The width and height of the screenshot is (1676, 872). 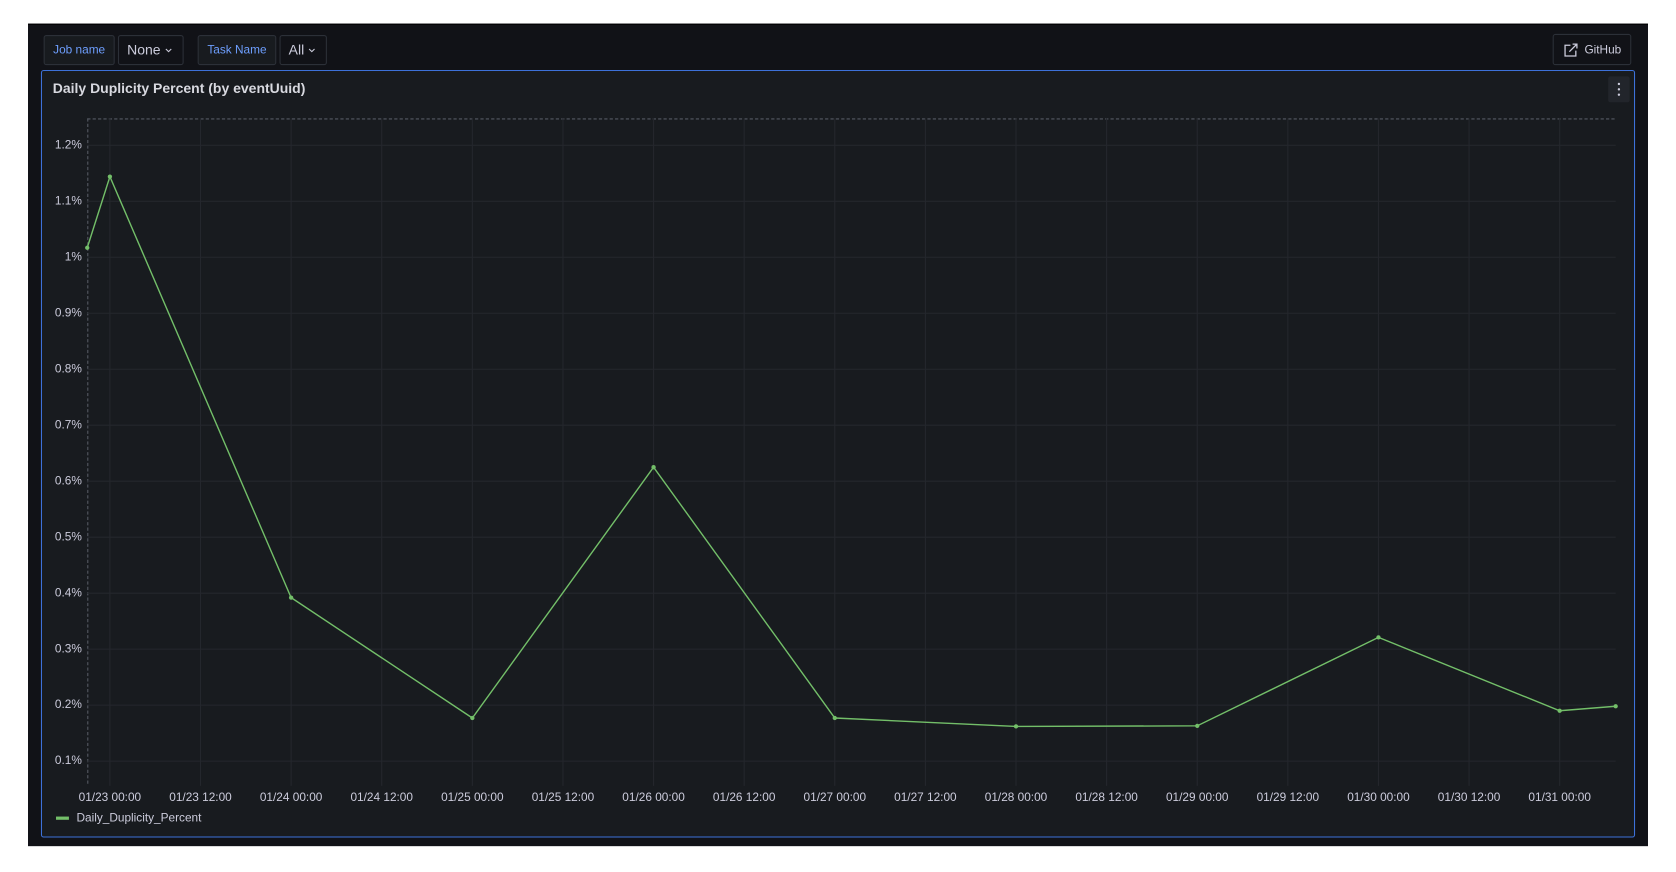 I want to click on x-tick-label: 01/29 00:00, so click(x=1197, y=797).